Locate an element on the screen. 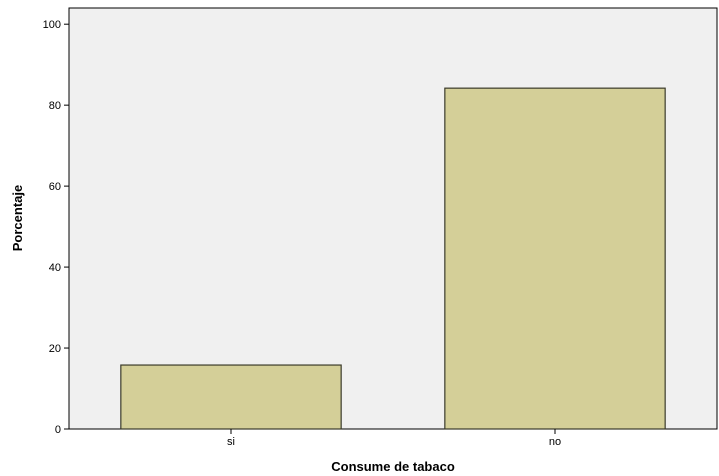 The height and width of the screenshot is (476, 719). x-tick-label: no is located at coordinates (555, 442).